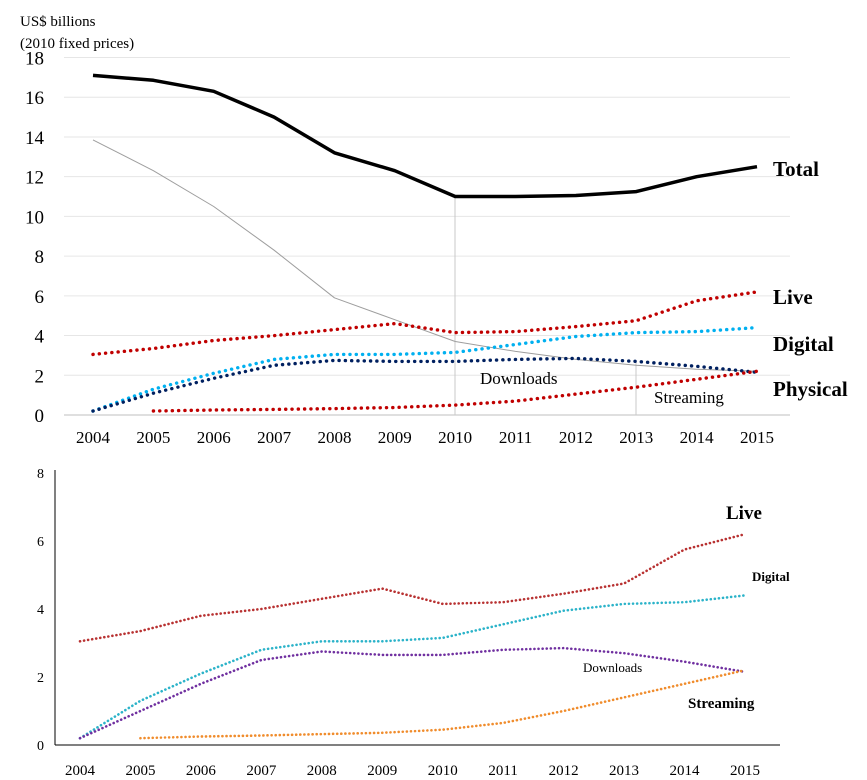 Image resolution: width=867 pixels, height=780 pixels. What do you see at coordinates (744, 513) in the screenshot?
I see `label-live-bottom: Live` at bounding box center [744, 513].